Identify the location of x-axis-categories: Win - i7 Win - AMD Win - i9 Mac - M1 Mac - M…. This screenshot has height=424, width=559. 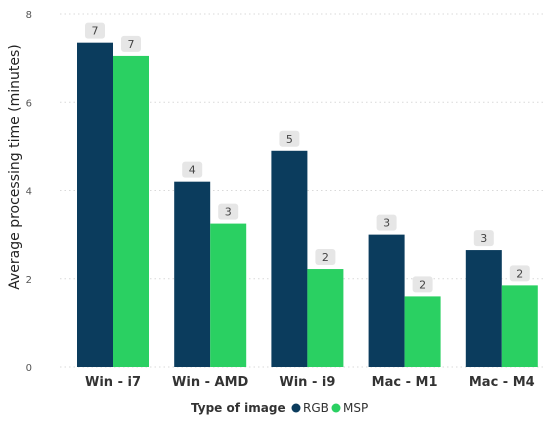
(310, 382).